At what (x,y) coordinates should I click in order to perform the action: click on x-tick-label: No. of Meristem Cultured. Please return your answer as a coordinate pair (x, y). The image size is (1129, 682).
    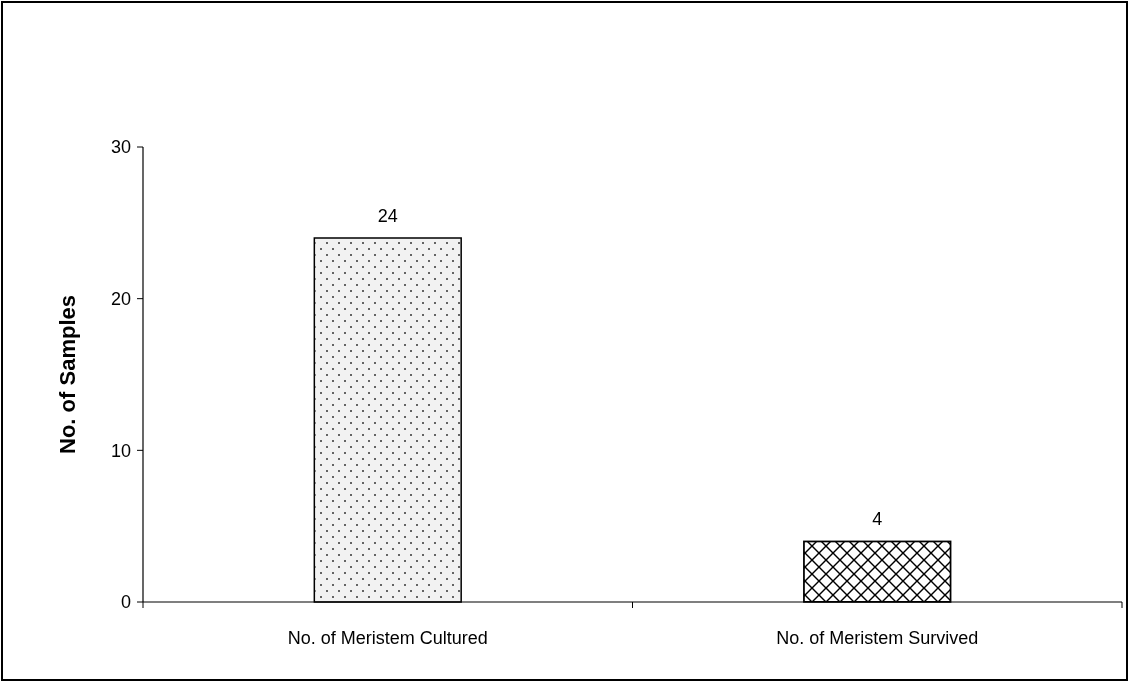
    Looking at the image, I should click on (387, 638).